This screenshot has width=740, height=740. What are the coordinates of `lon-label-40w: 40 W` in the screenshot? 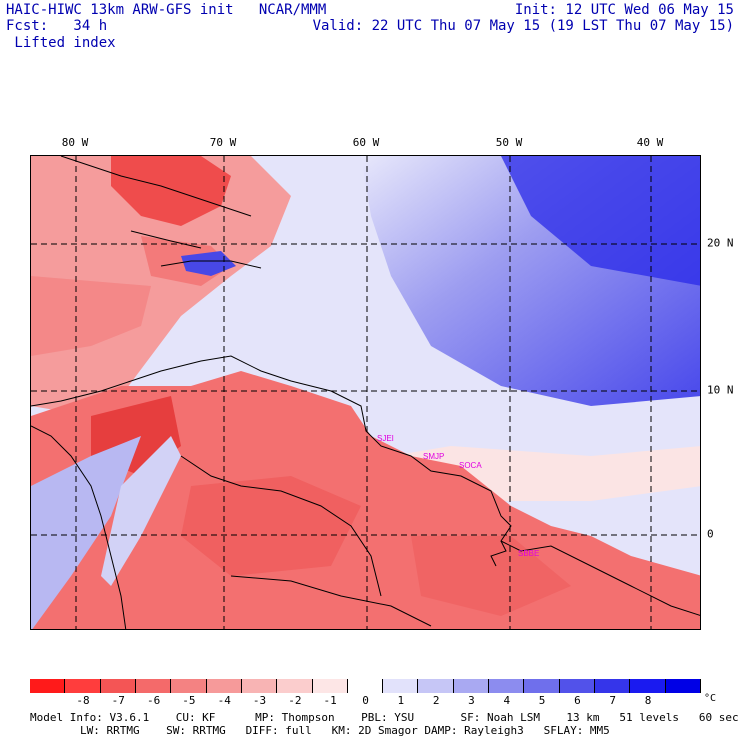 It's located at (650, 142).